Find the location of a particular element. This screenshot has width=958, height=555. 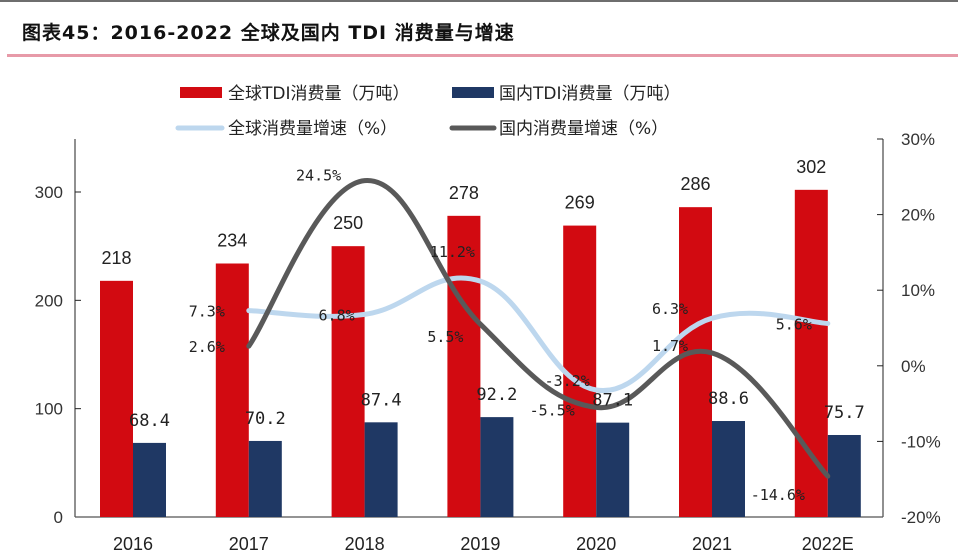

legend-swatch-global-bar is located at coordinates (201, 92).